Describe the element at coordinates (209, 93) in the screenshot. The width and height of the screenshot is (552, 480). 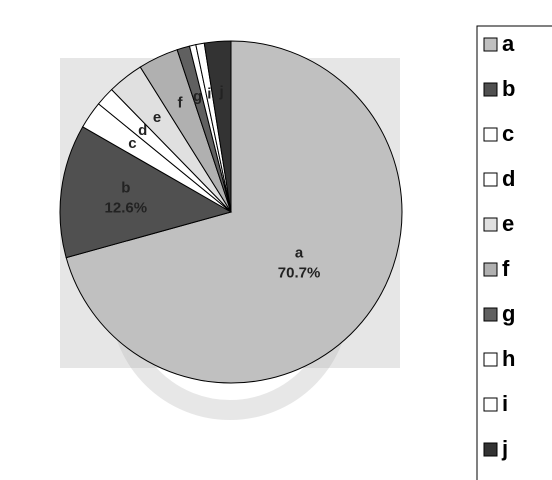
I see `slice-label: i` at that location.